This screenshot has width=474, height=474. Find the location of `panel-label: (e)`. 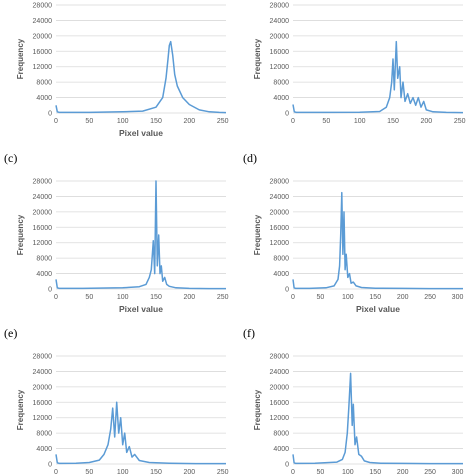

panel-label: (e) is located at coordinates (10, 333).